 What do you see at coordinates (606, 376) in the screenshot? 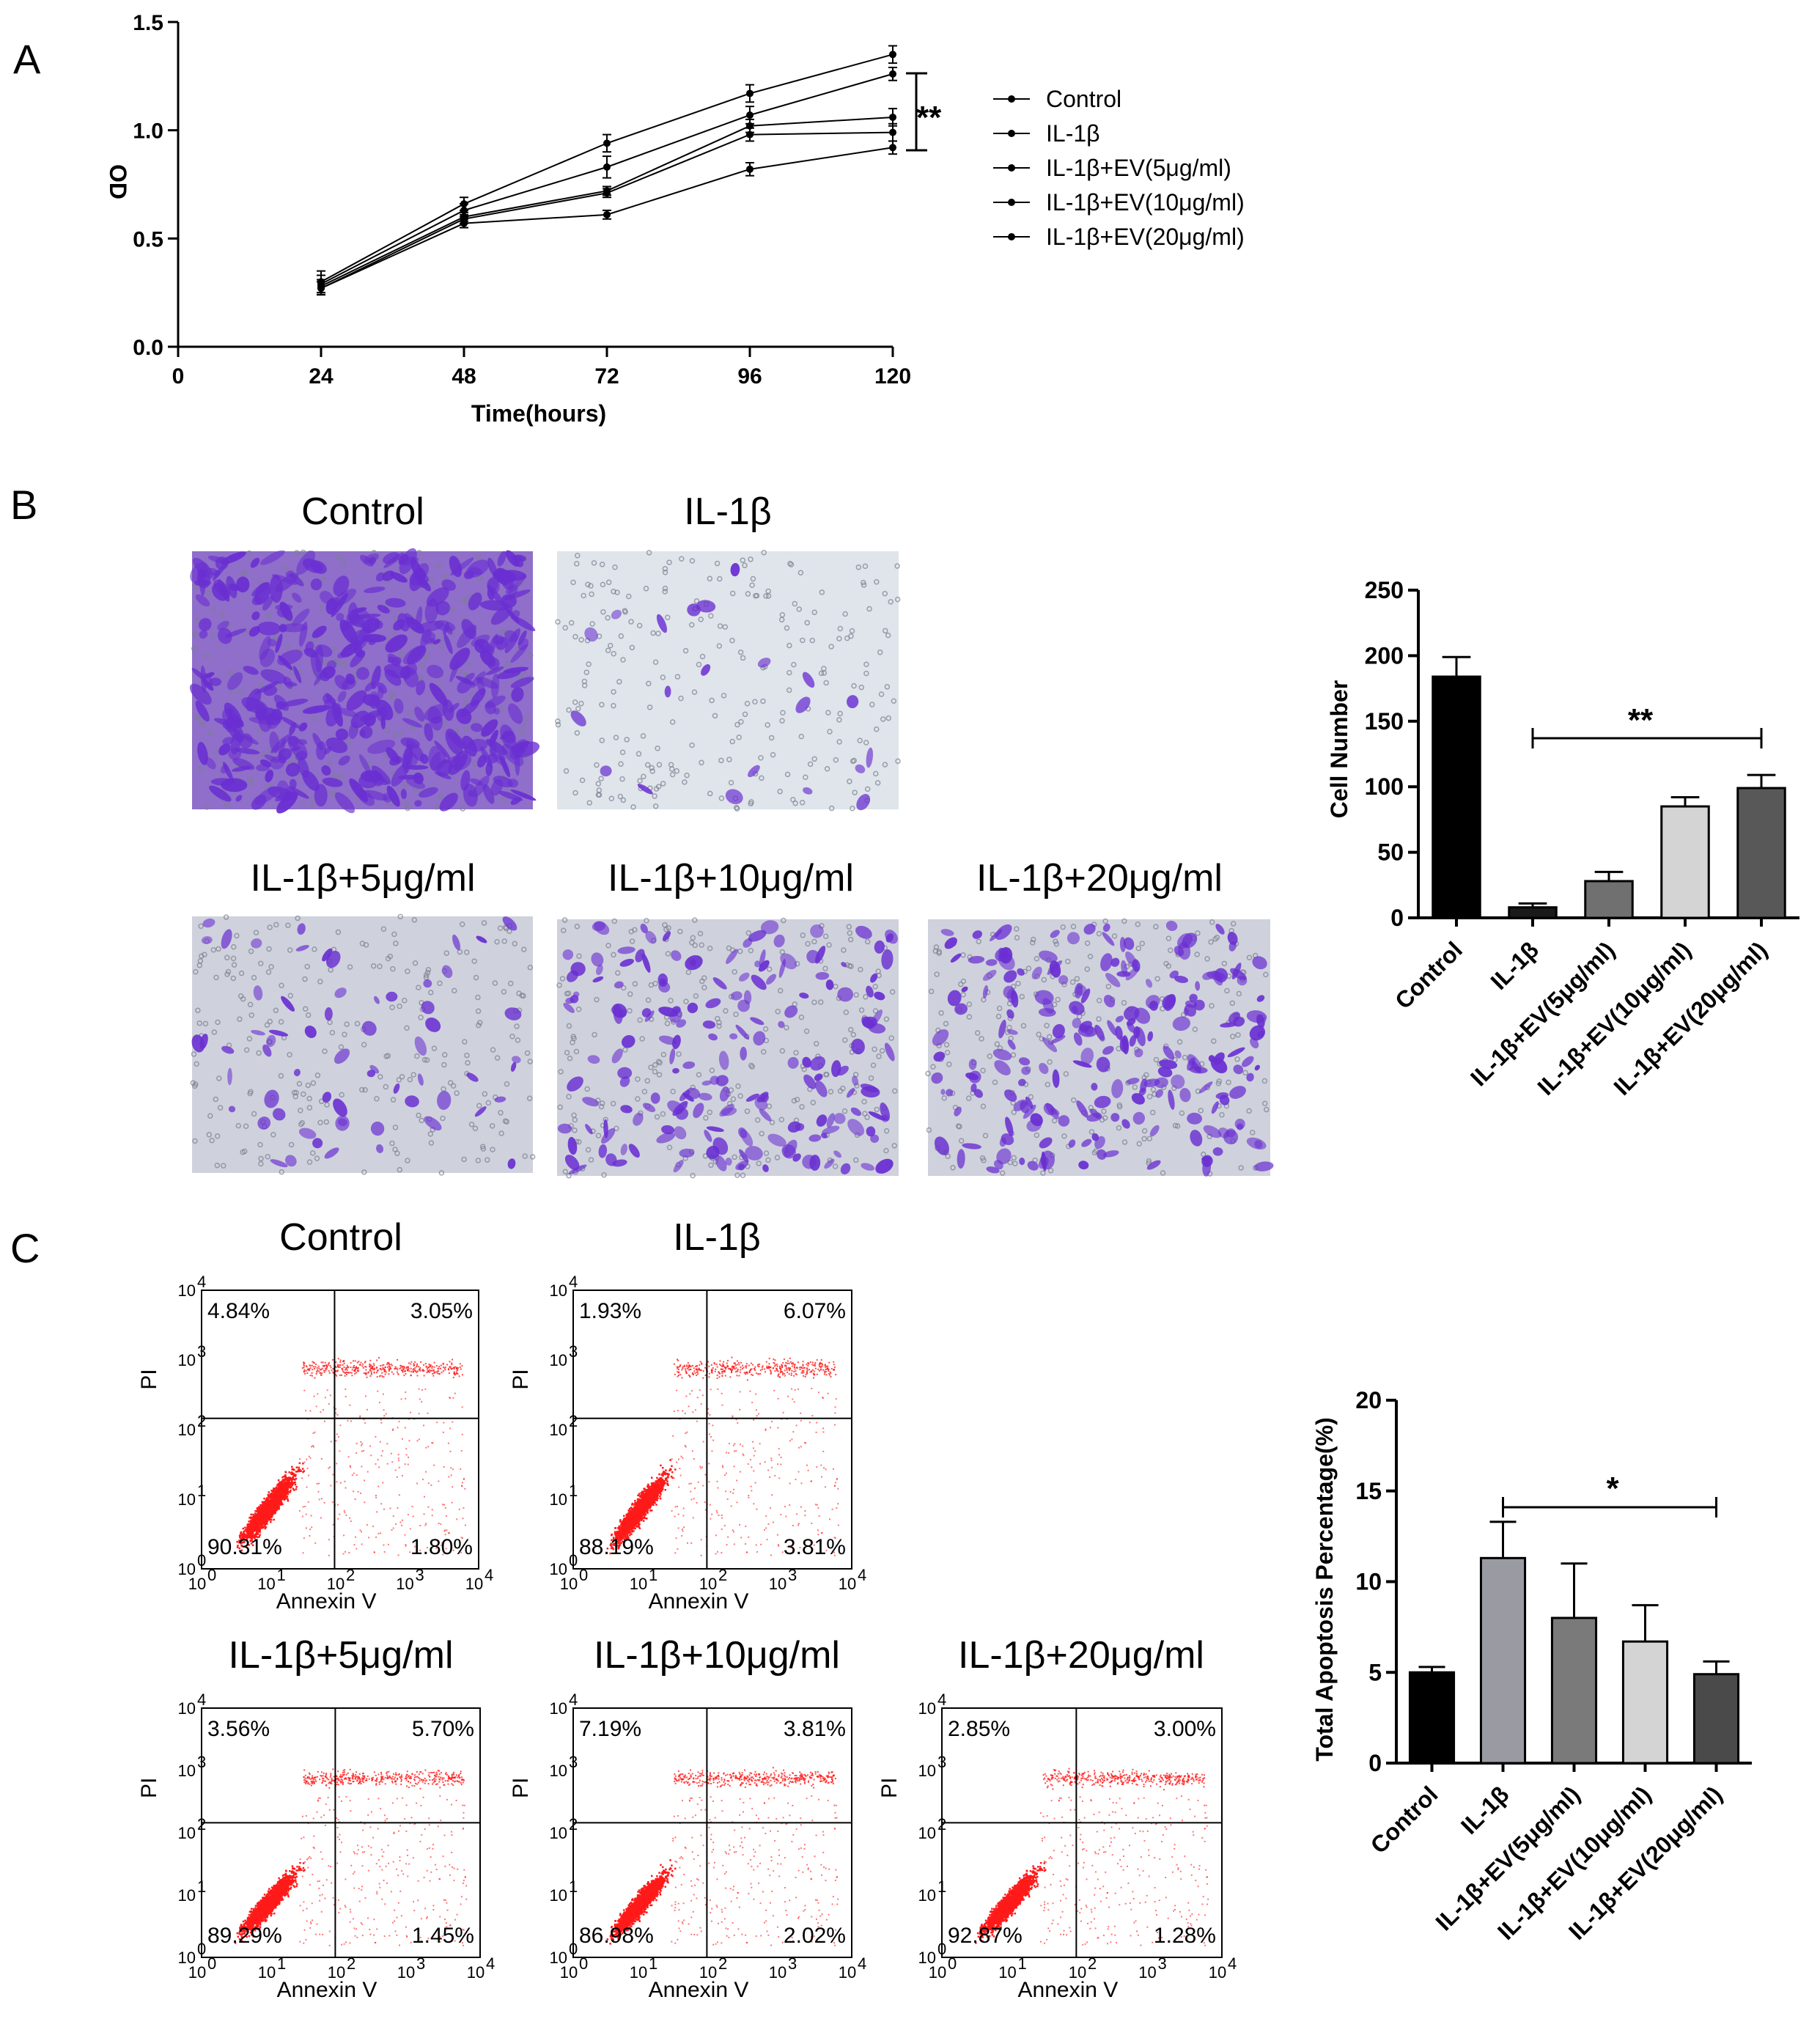
I see `x-tick-label: 72` at bounding box center [606, 376].